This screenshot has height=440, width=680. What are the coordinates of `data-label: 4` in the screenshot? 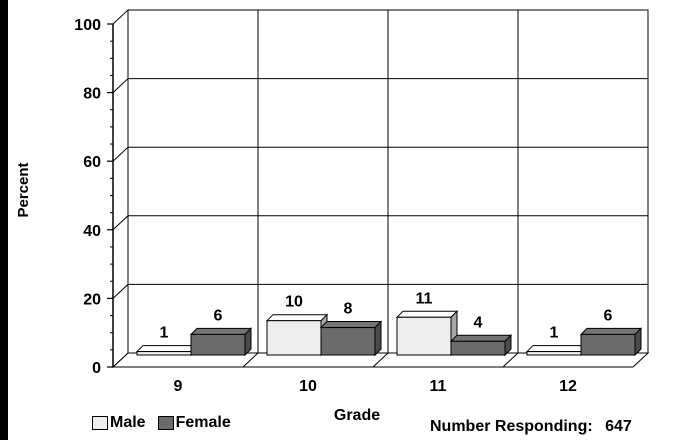 It's located at (478, 322).